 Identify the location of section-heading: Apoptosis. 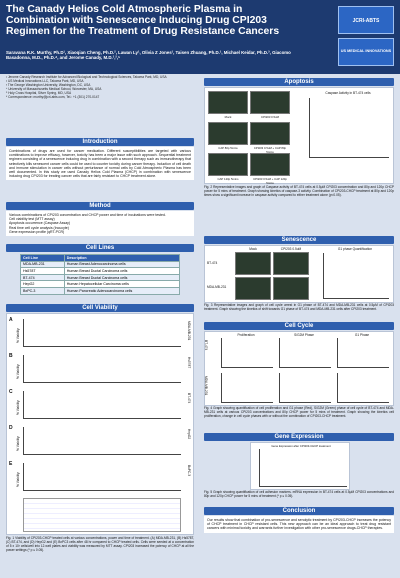
(299, 82).